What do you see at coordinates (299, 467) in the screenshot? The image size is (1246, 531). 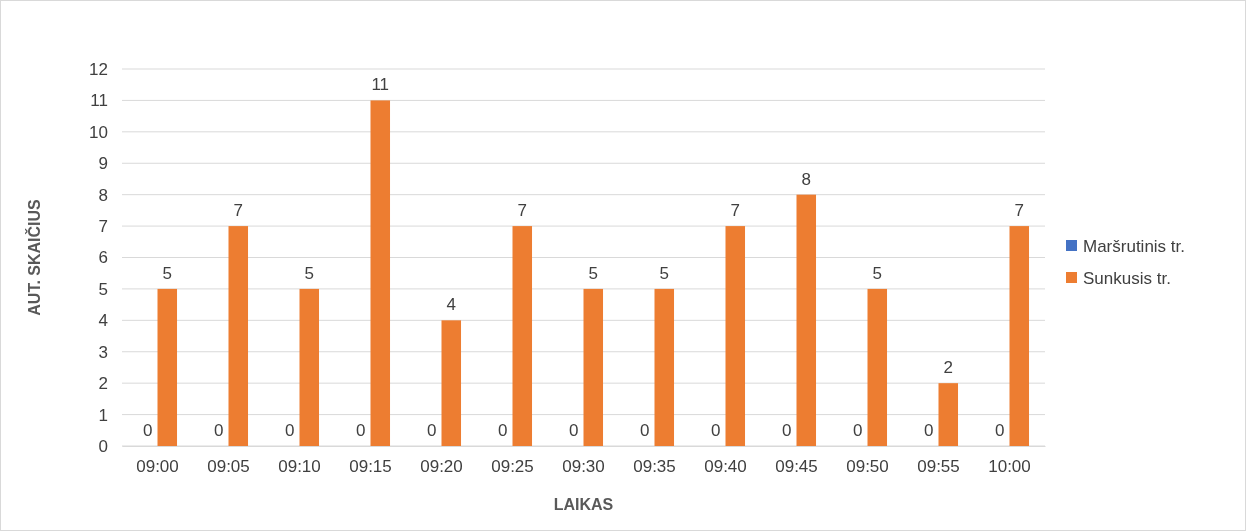 I see `x-tick-label: 09:10` at bounding box center [299, 467].